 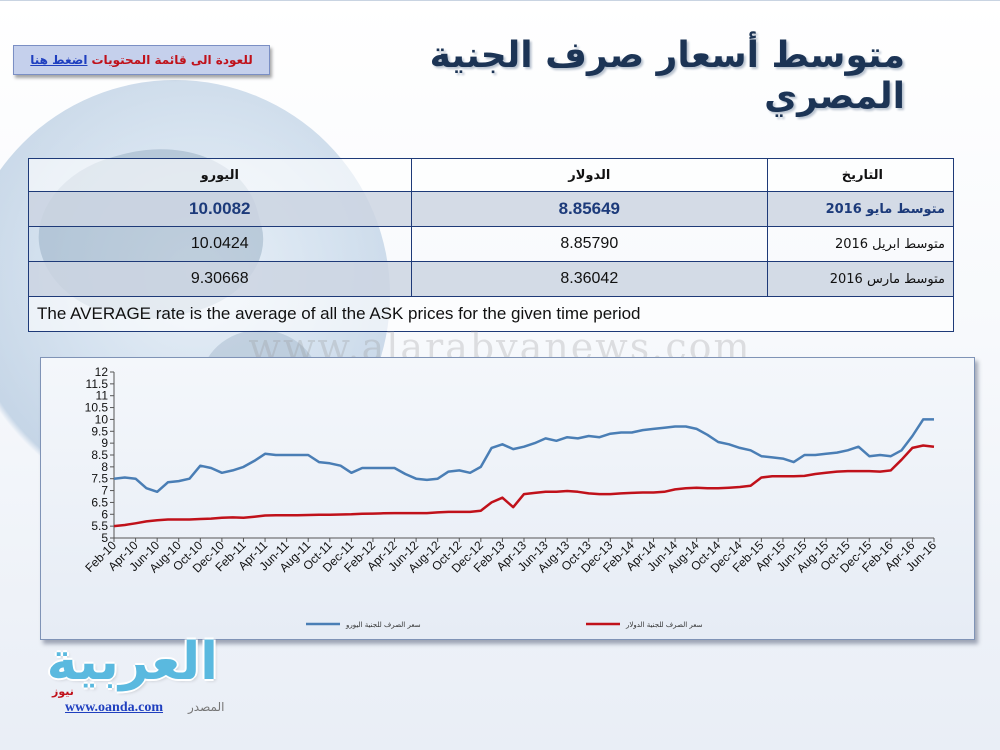 I want to click on cell-usd: 8.85649, so click(x=589, y=209).